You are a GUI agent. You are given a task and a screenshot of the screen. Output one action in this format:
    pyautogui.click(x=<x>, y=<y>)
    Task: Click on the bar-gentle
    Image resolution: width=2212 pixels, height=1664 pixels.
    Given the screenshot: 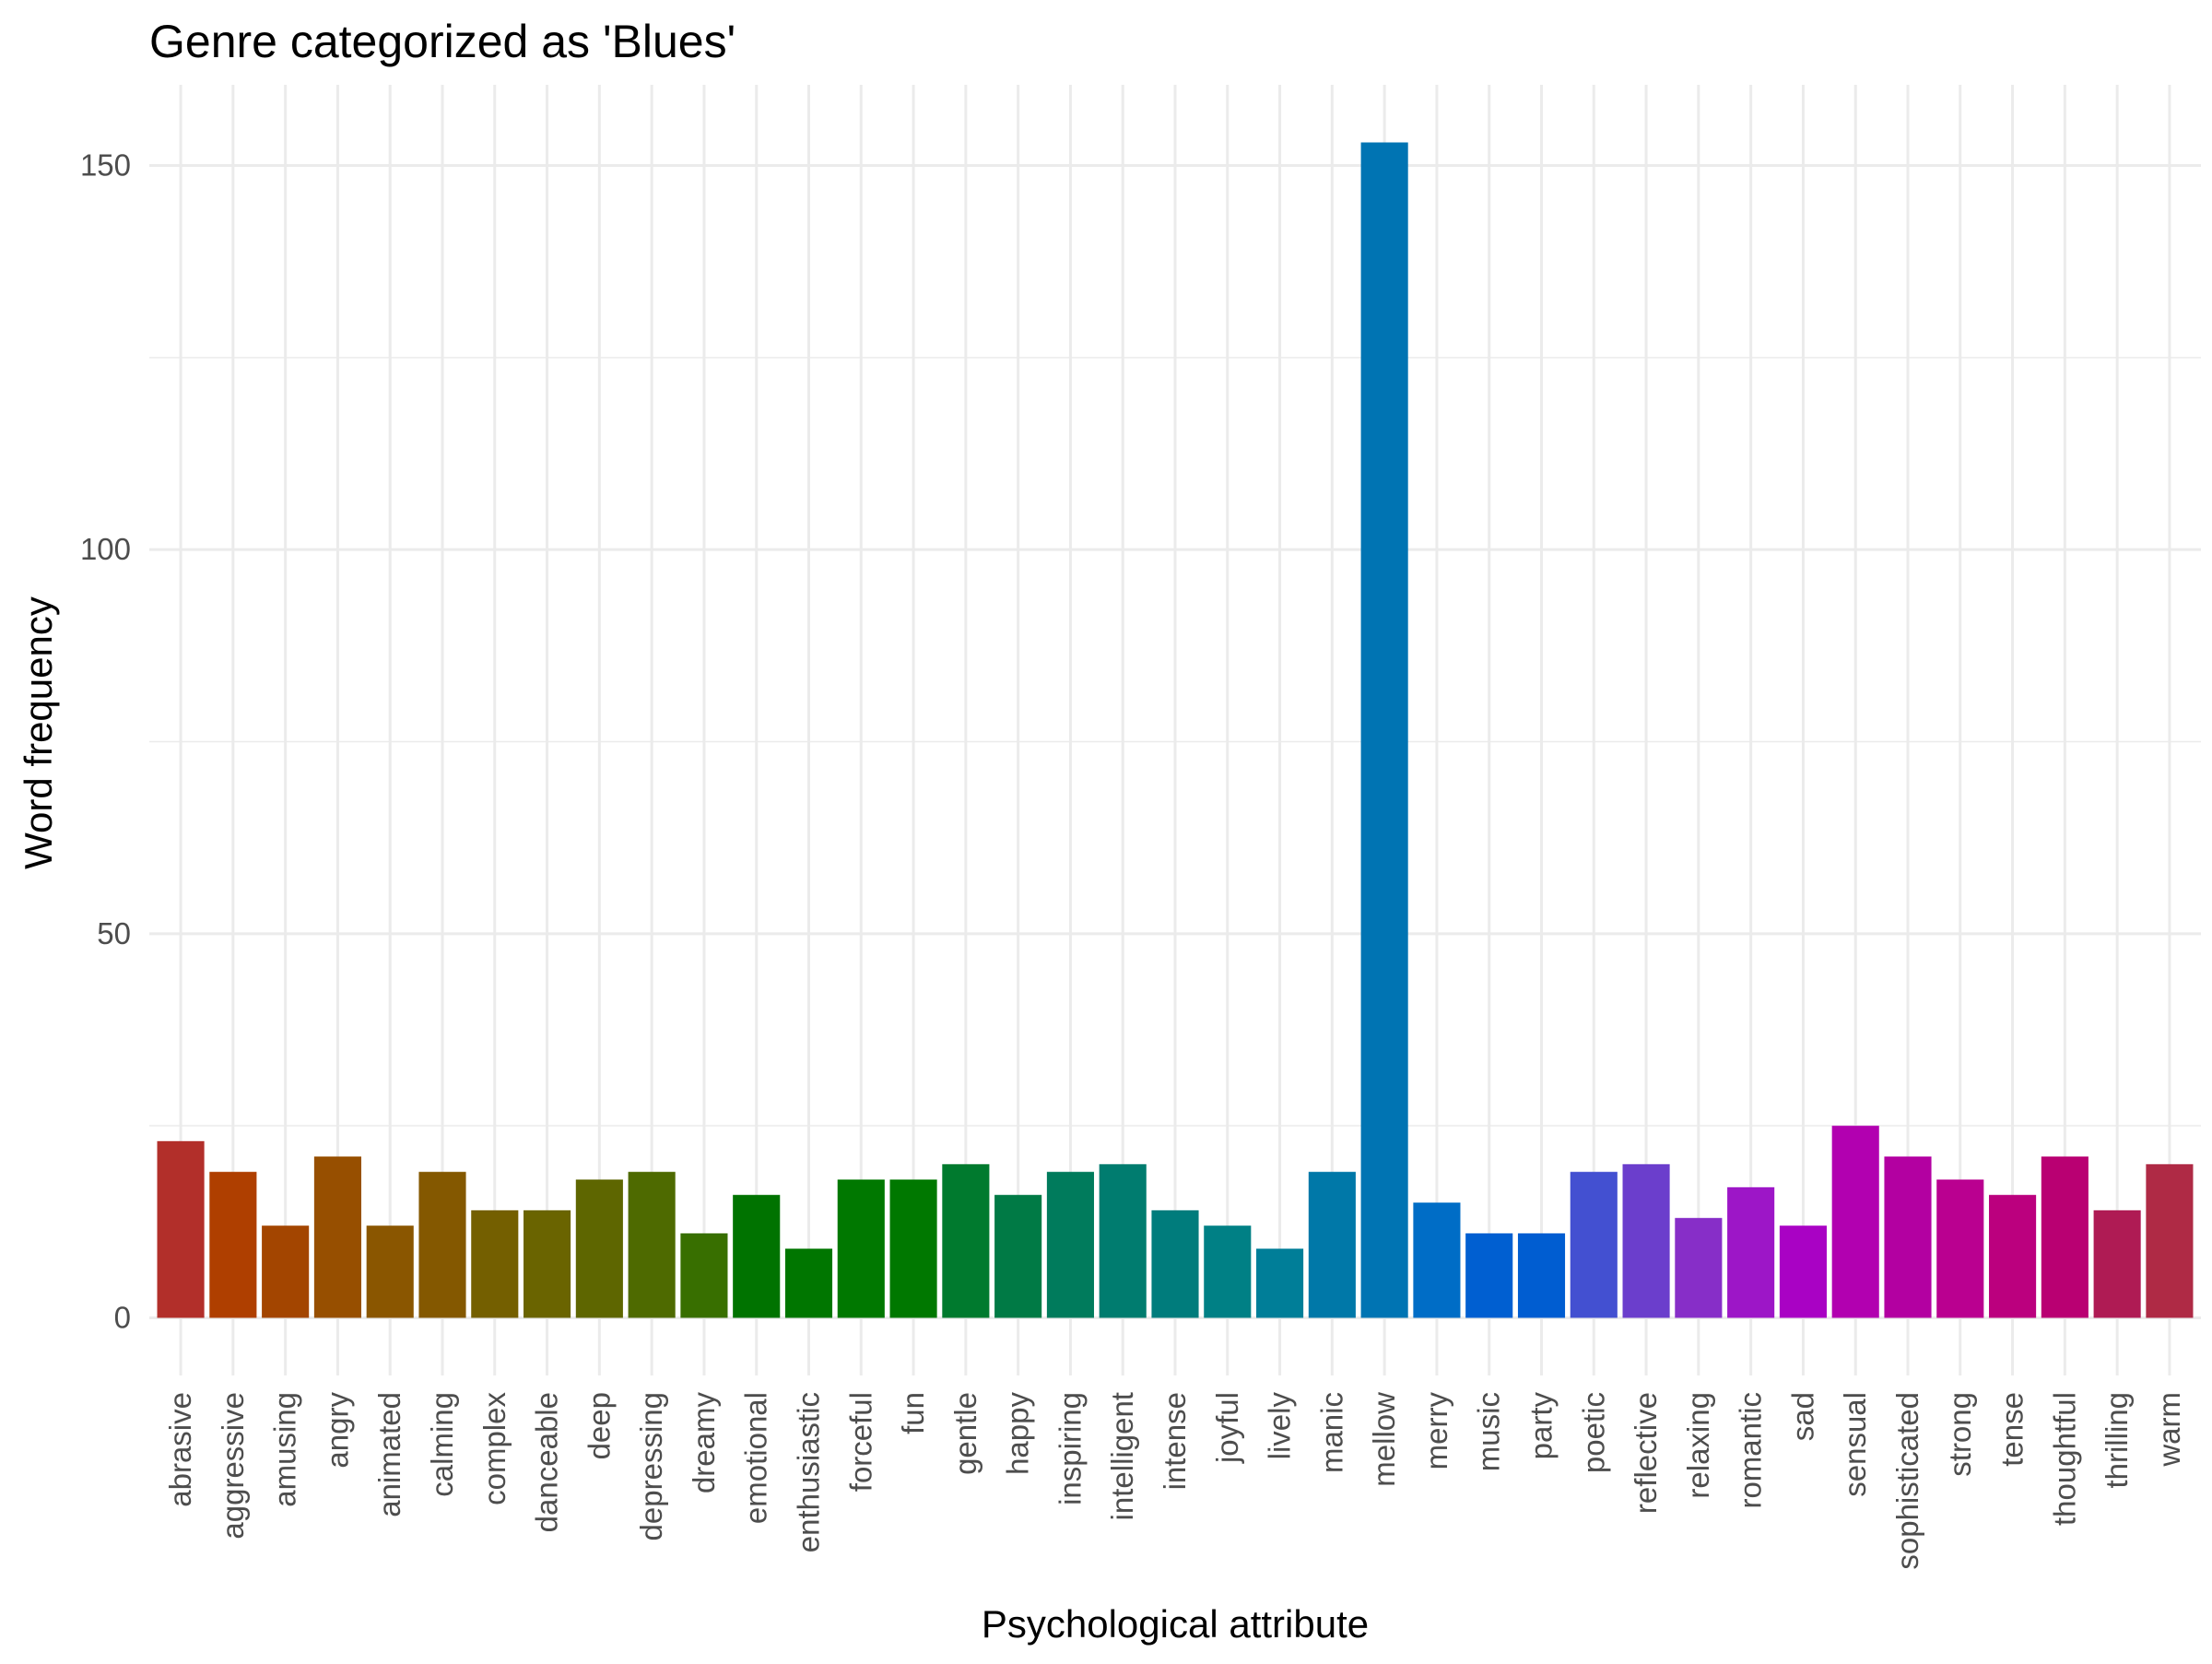 What is the action you would take?
    pyautogui.click(x=966, y=1240)
    